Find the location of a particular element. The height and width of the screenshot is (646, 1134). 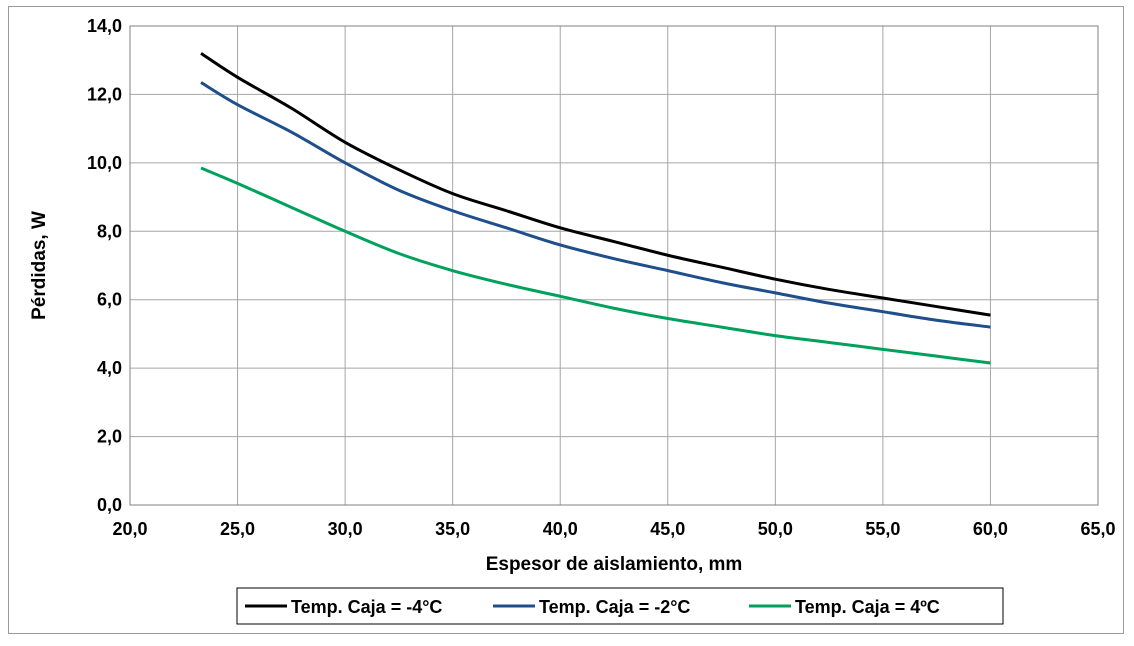

y-tick-label: 0,0 is located at coordinates (109, 505).